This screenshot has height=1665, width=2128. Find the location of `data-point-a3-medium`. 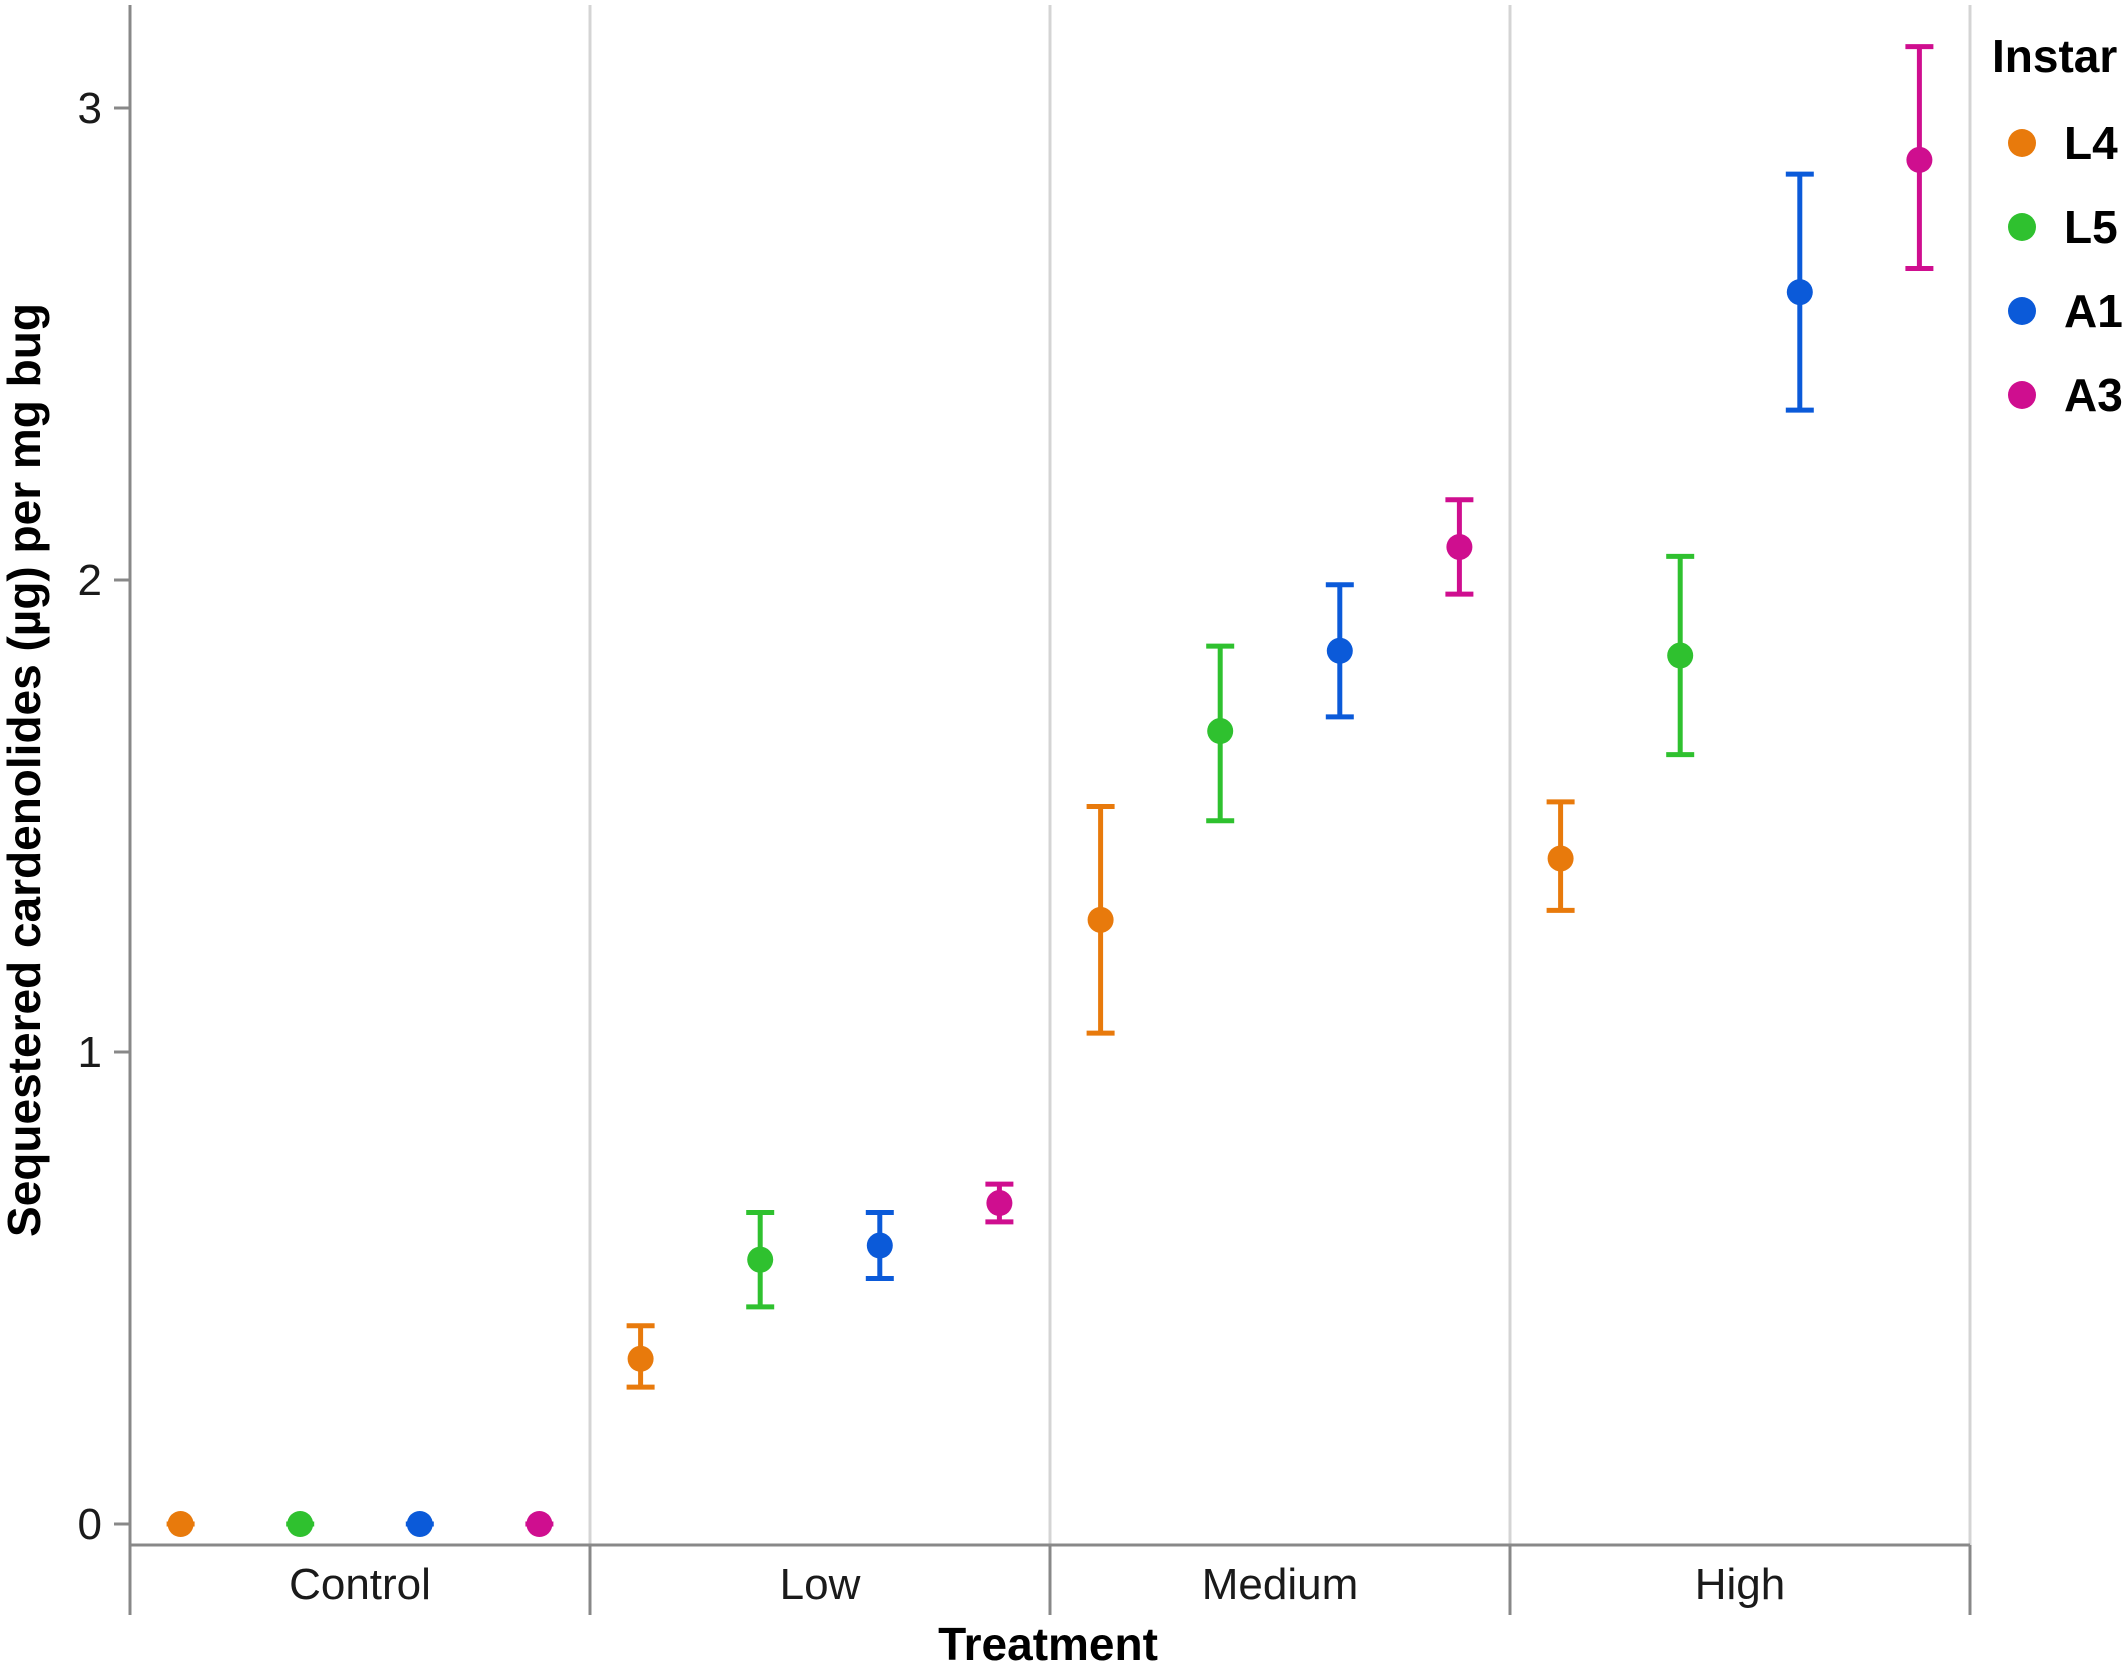

data-point-a3-medium is located at coordinates (1459, 547).